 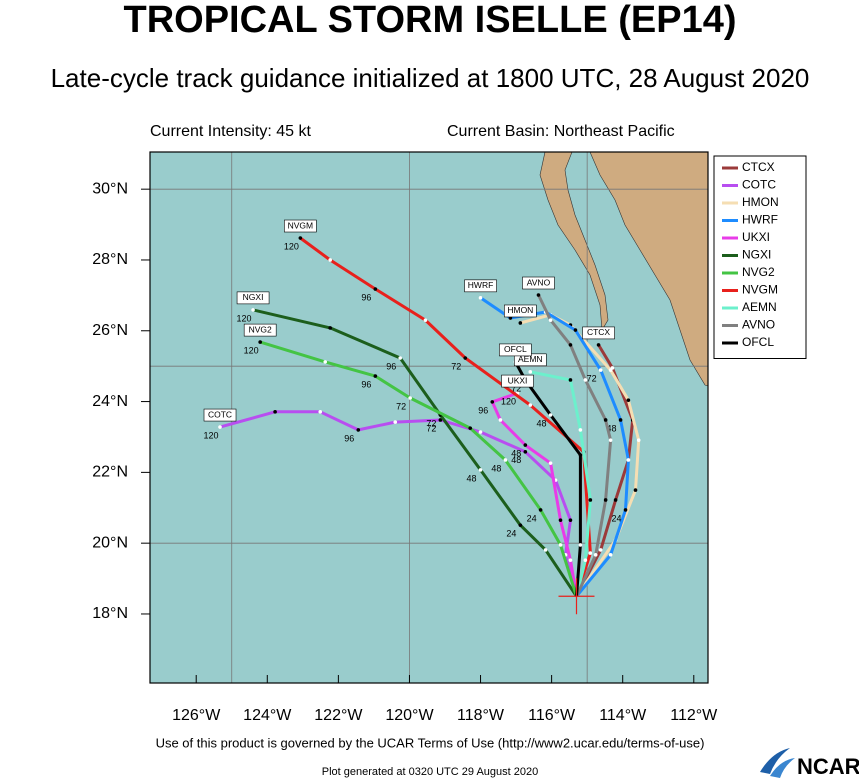 I want to click on x-tick-label: 126°W, so click(x=196, y=715).